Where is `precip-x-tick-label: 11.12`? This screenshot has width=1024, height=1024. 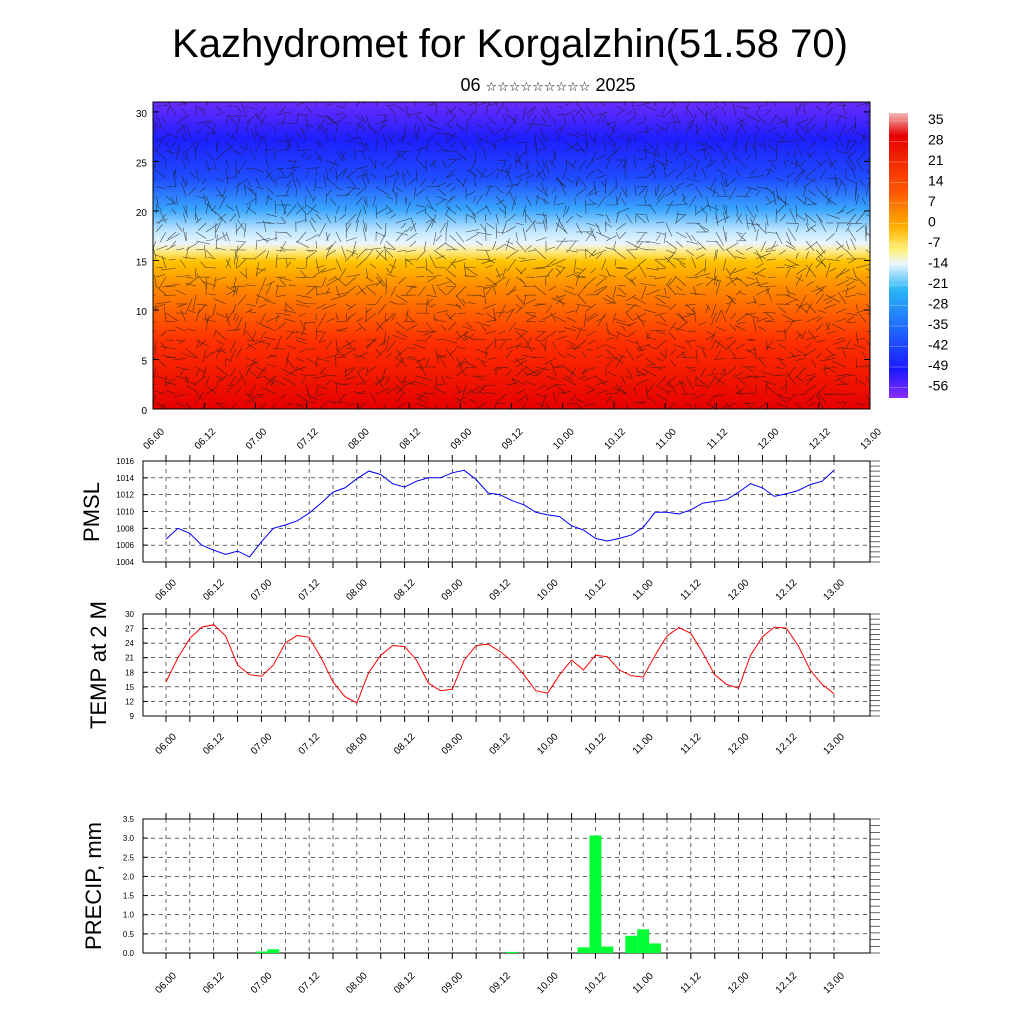
precip-x-tick-label: 11.12 is located at coordinates (691, 982).